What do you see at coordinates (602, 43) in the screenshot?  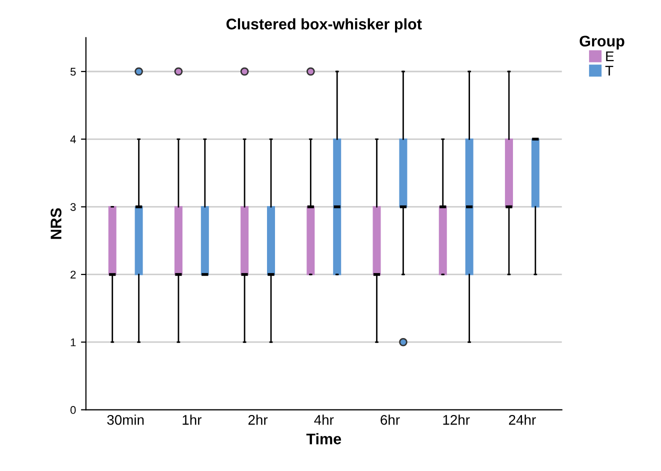 I see `legend-title: Group` at bounding box center [602, 43].